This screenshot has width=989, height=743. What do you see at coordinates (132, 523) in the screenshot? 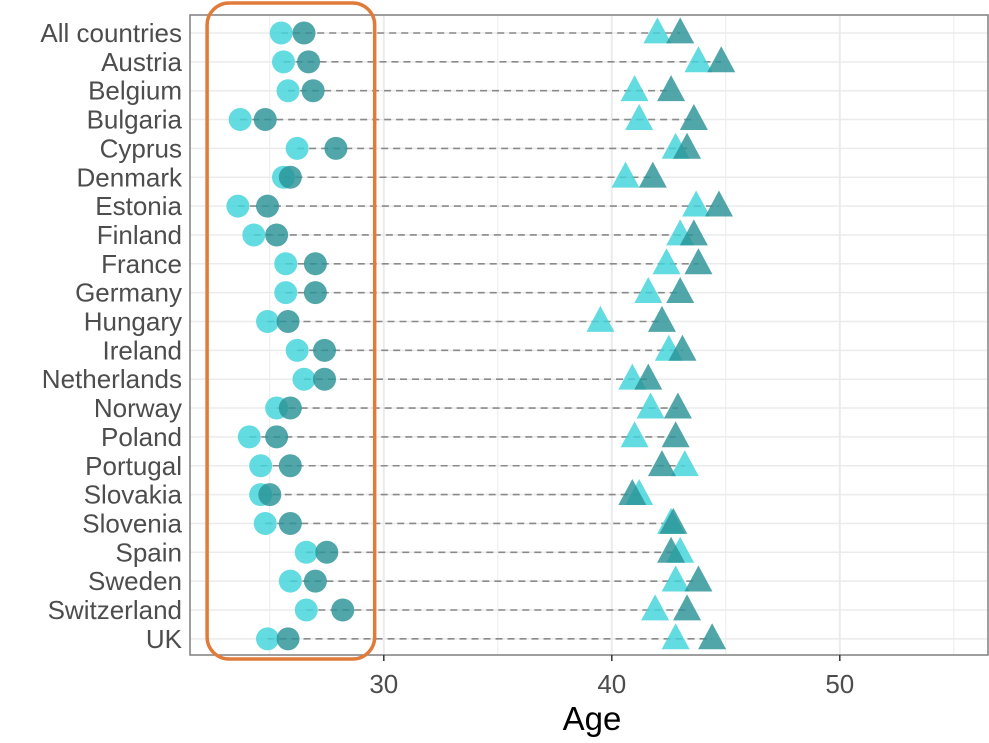
I see `y-tick-label: Slovenia` at bounding box center [132, 523].